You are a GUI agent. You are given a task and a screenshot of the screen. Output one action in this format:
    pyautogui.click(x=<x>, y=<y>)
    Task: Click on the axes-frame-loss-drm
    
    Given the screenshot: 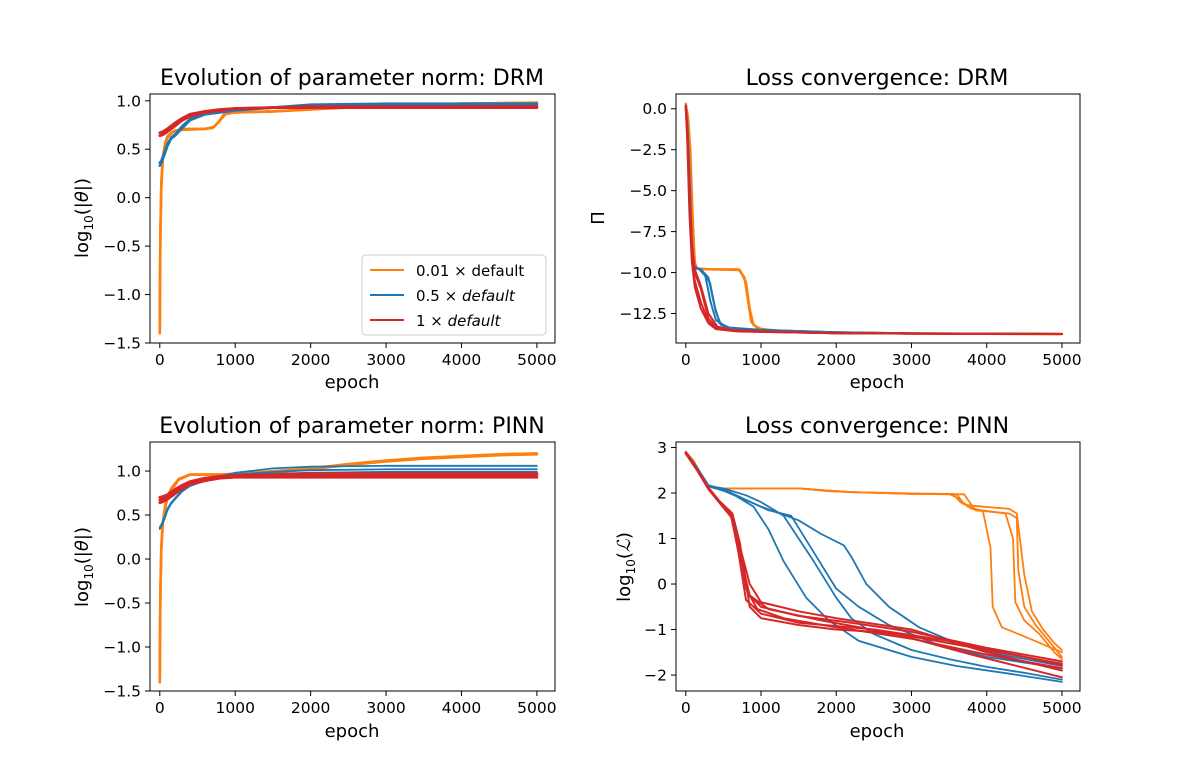 What is the action you would take?
    pyautogui.click(x=878, y=218)
    